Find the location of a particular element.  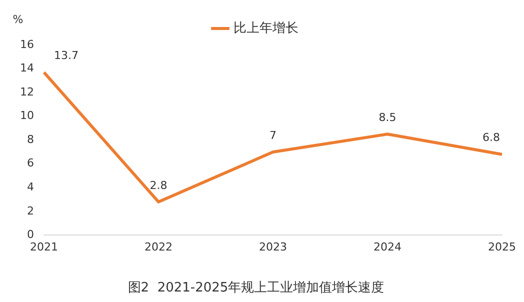

x-tick-label: 2025 is located at coordinates (502, 247).